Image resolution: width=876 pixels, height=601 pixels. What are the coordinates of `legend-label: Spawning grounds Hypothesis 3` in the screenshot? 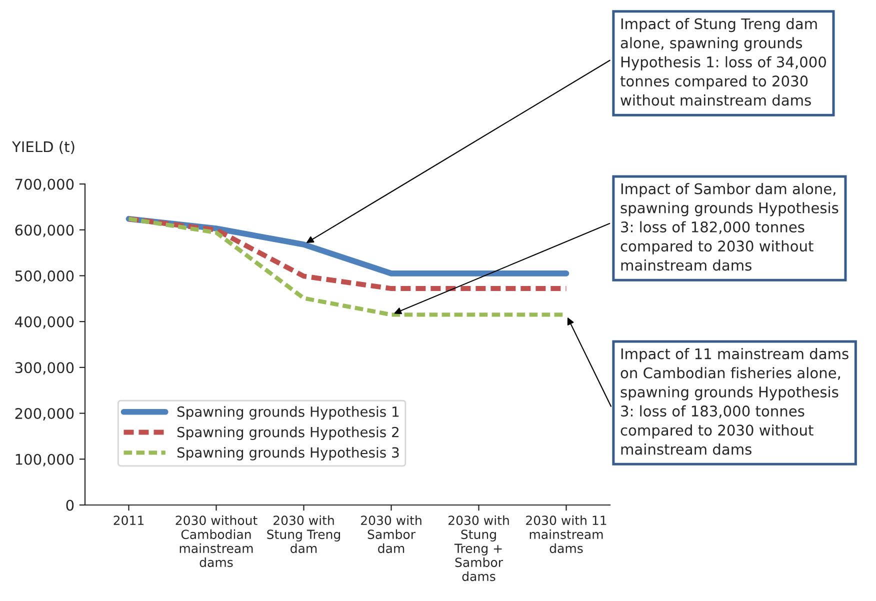 It's located at (288, 453).